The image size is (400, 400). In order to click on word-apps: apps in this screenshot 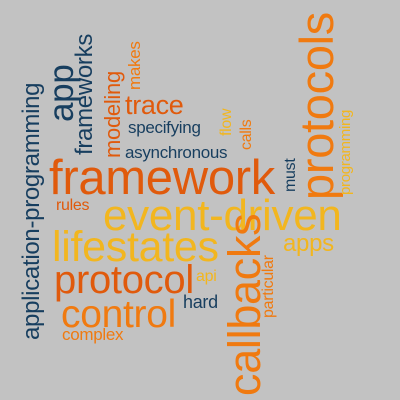, I will do `click(308, 243)`.